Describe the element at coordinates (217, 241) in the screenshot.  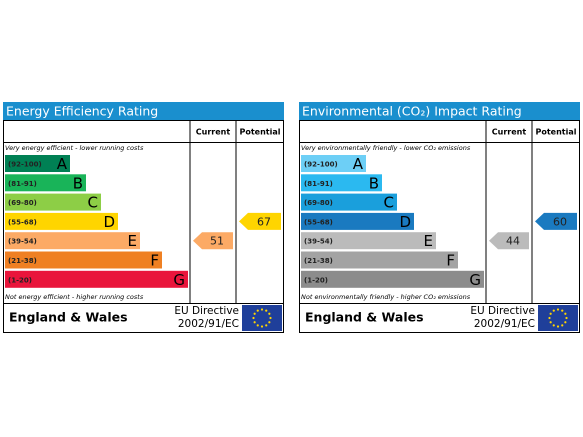
I see `current-value: 51` at that location.